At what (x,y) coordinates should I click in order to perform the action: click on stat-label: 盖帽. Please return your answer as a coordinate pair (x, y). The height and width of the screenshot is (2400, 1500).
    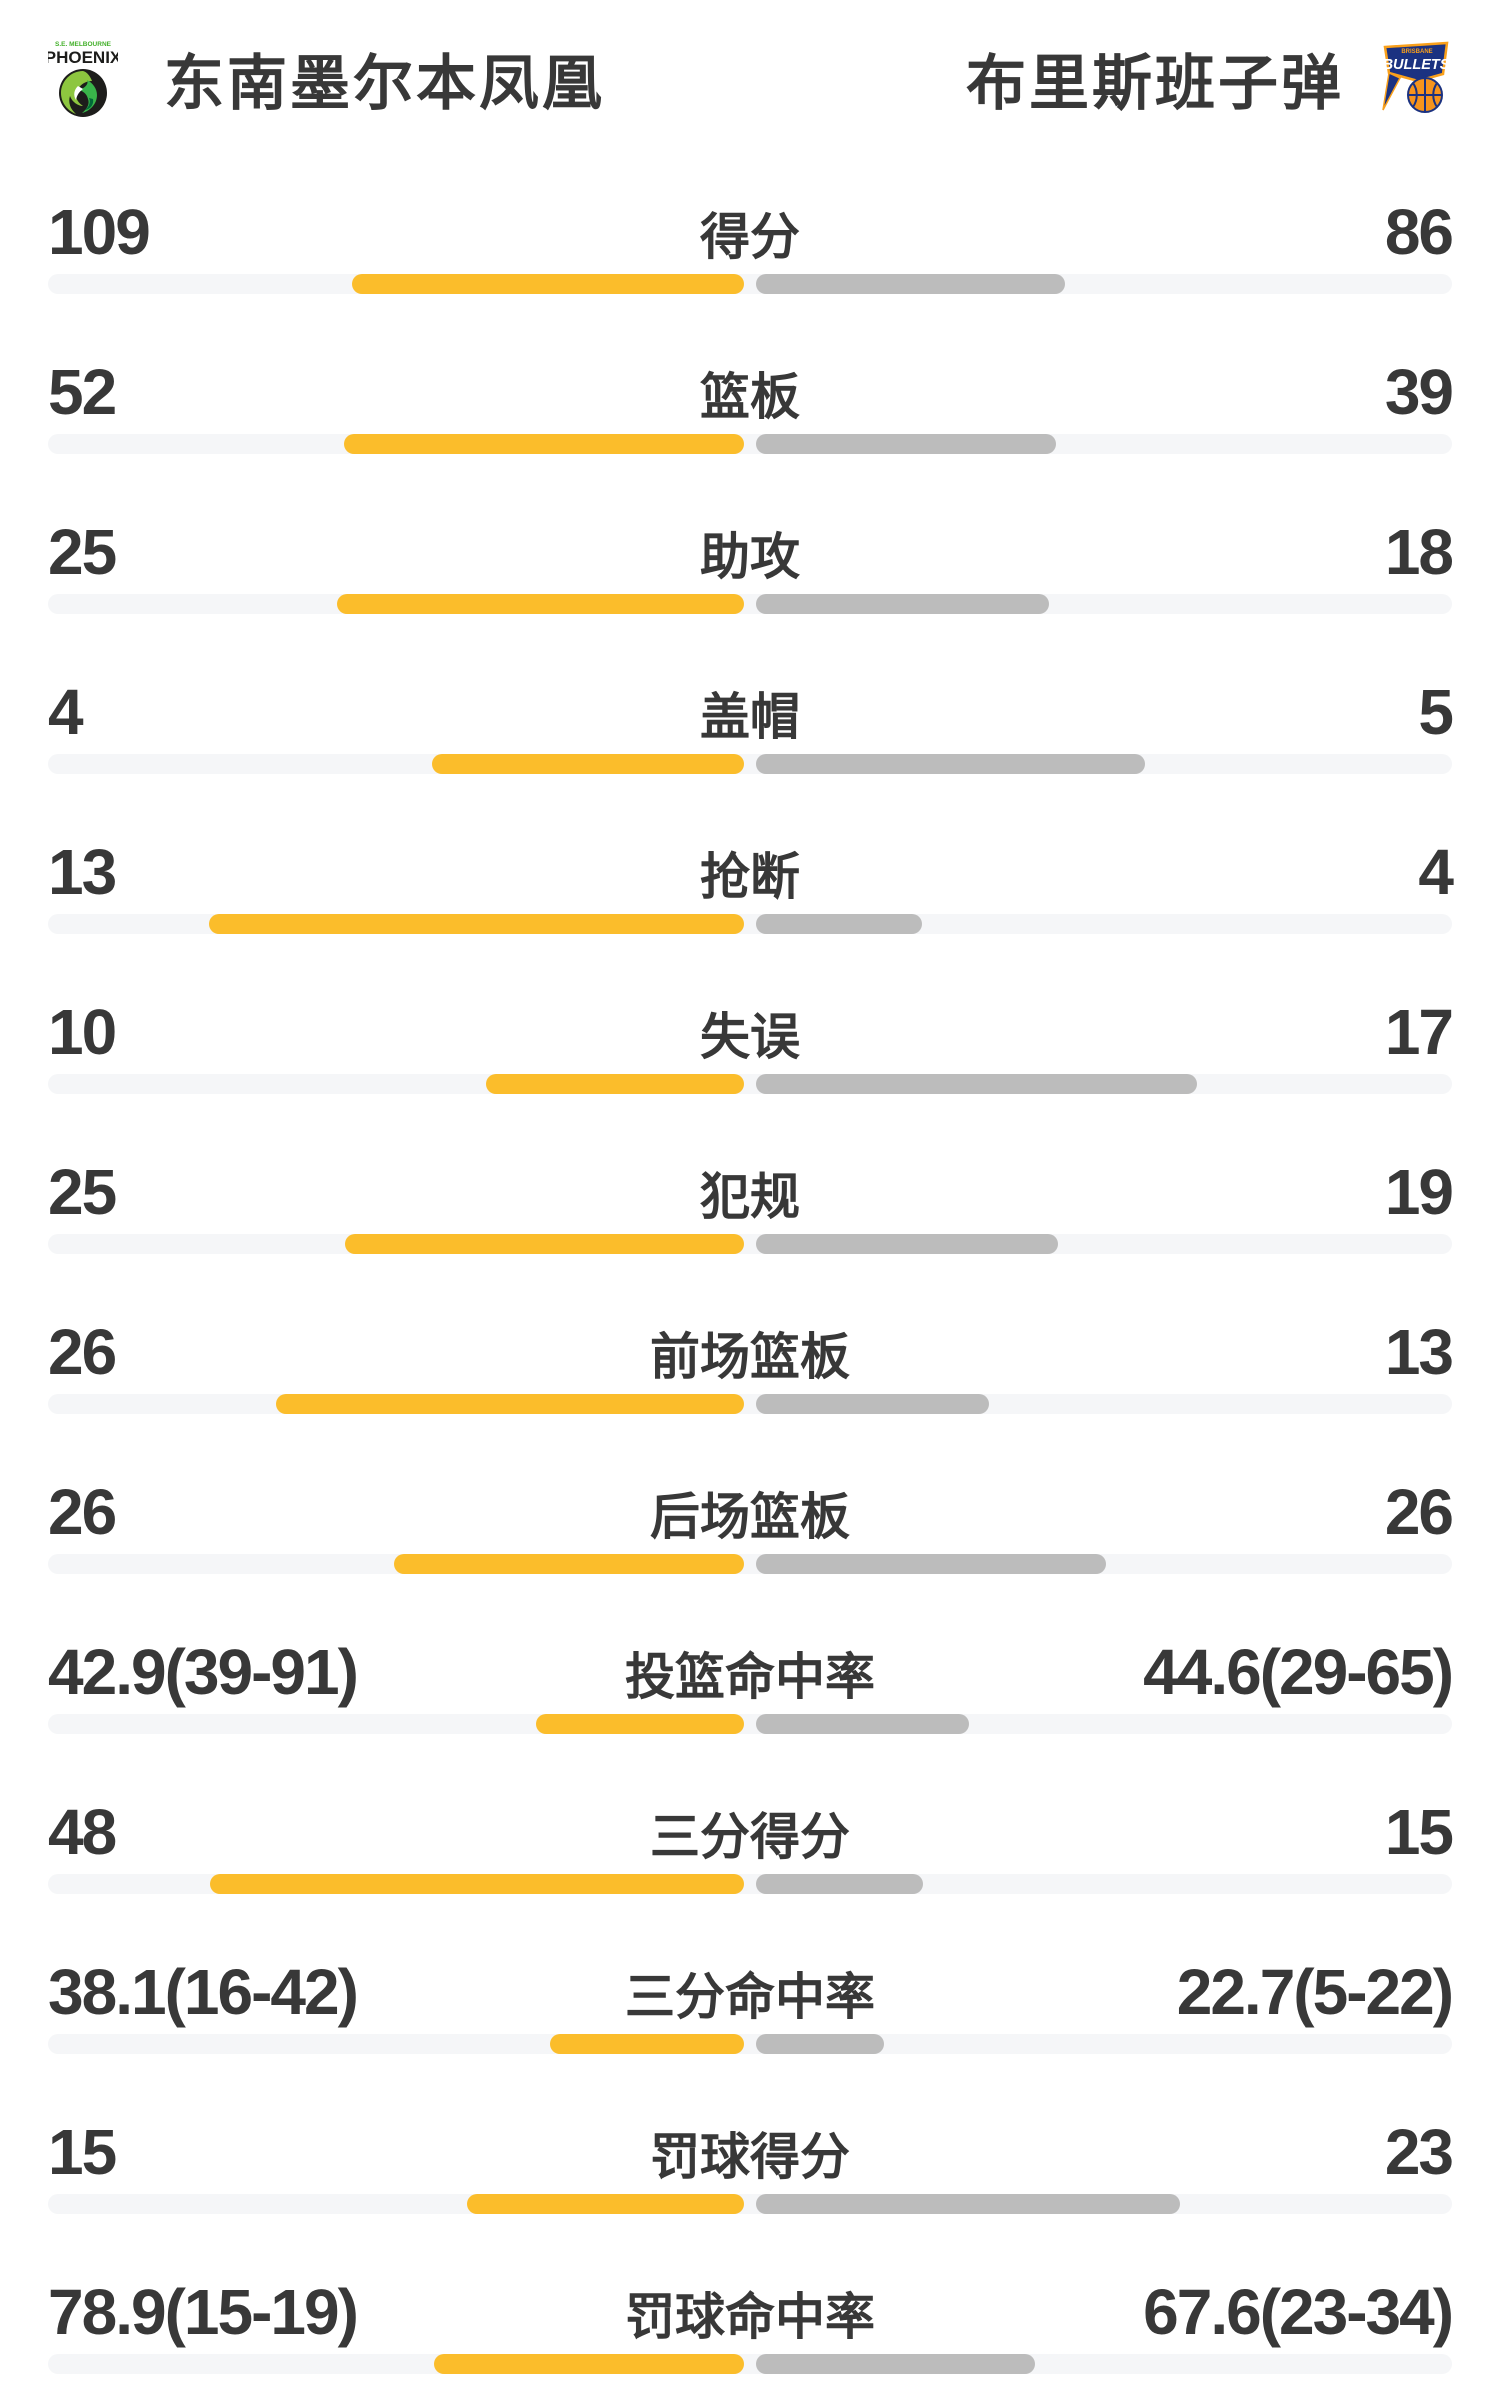
    Looking at the image, I should click on (750, 717).